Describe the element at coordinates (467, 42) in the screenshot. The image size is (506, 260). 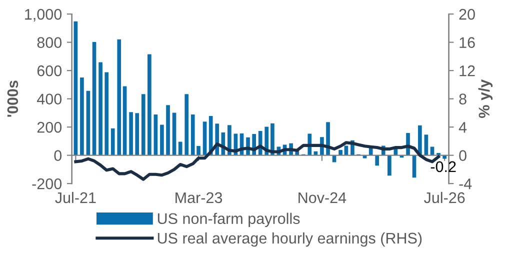
I see `y2-tick-label: 16` at that location.